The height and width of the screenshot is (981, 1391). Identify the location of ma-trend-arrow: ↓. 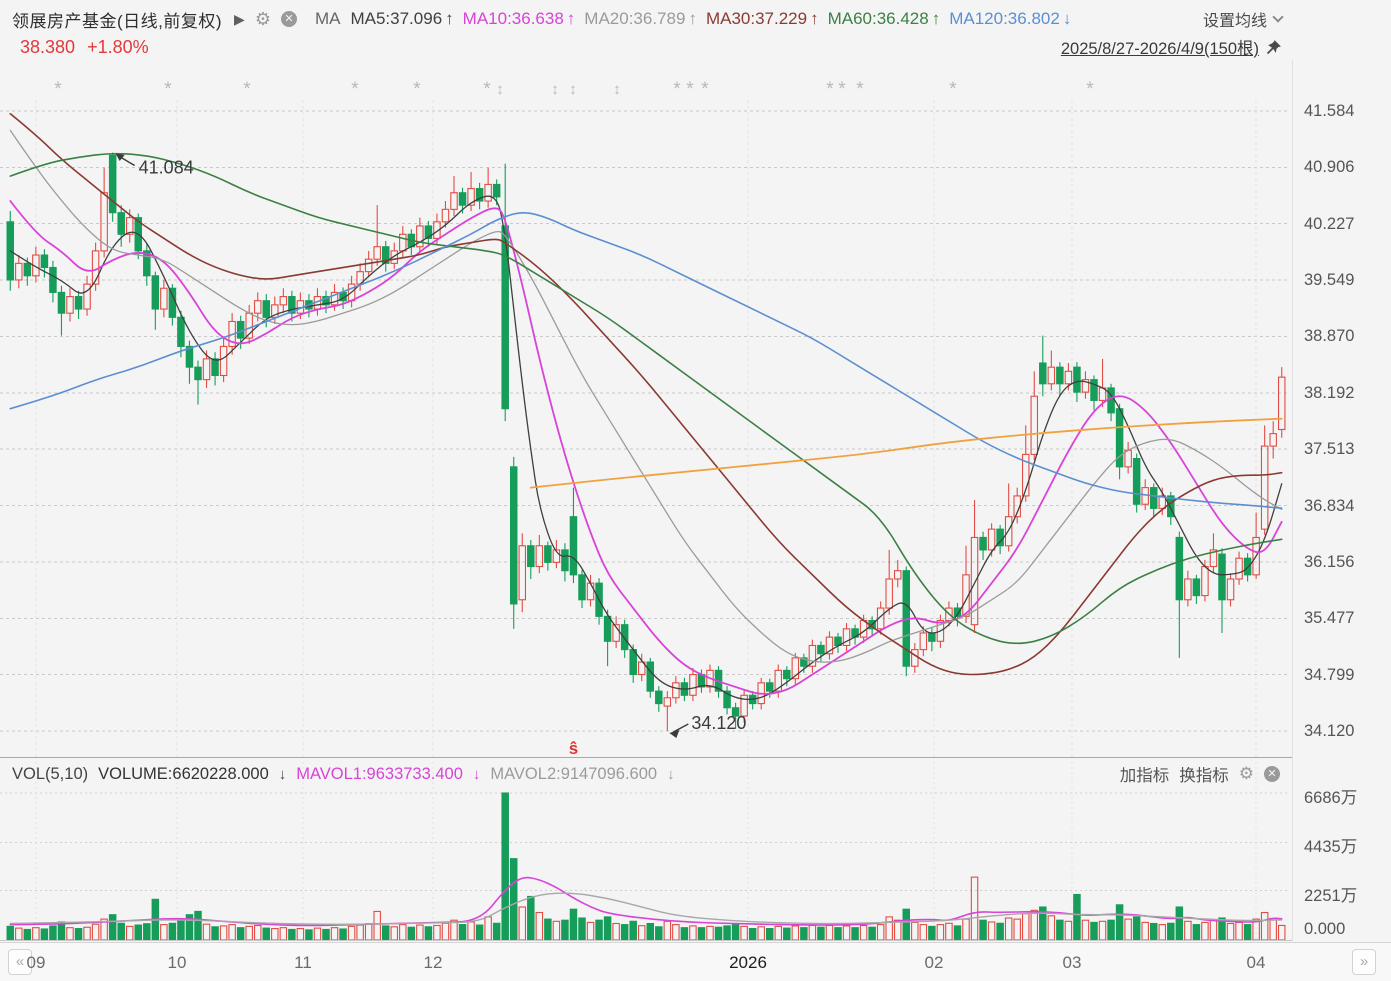
(1067, 18).